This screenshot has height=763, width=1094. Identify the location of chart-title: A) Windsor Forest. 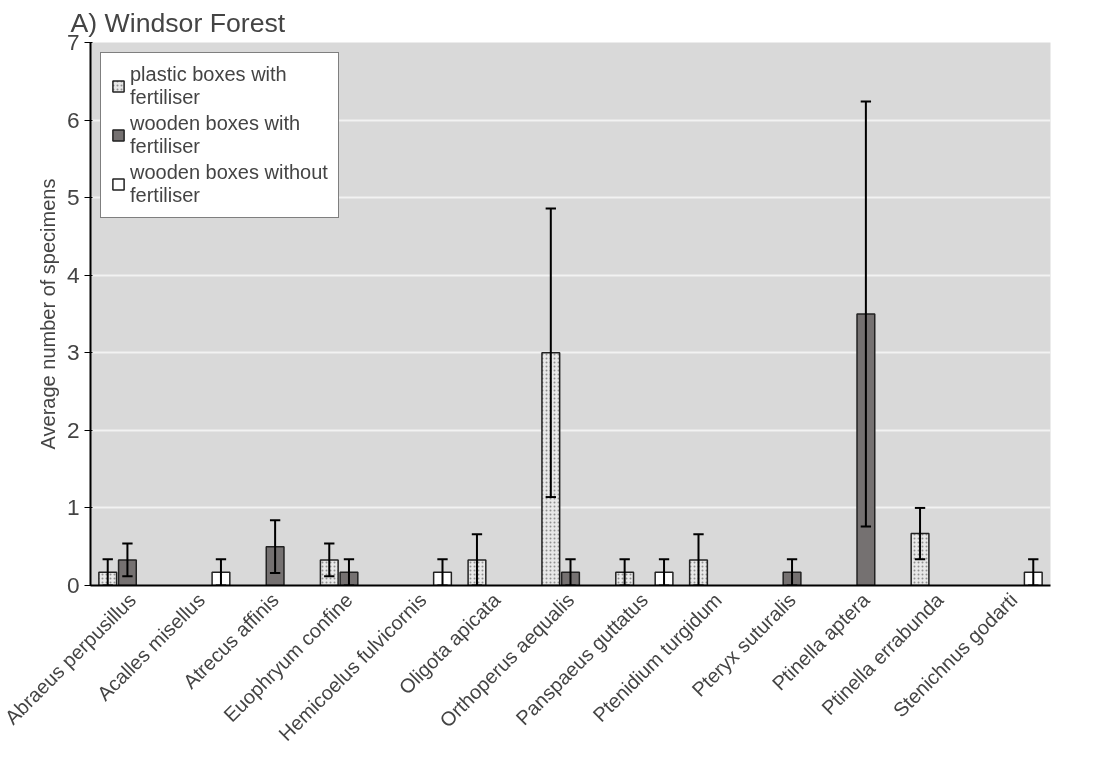
(178, 22).